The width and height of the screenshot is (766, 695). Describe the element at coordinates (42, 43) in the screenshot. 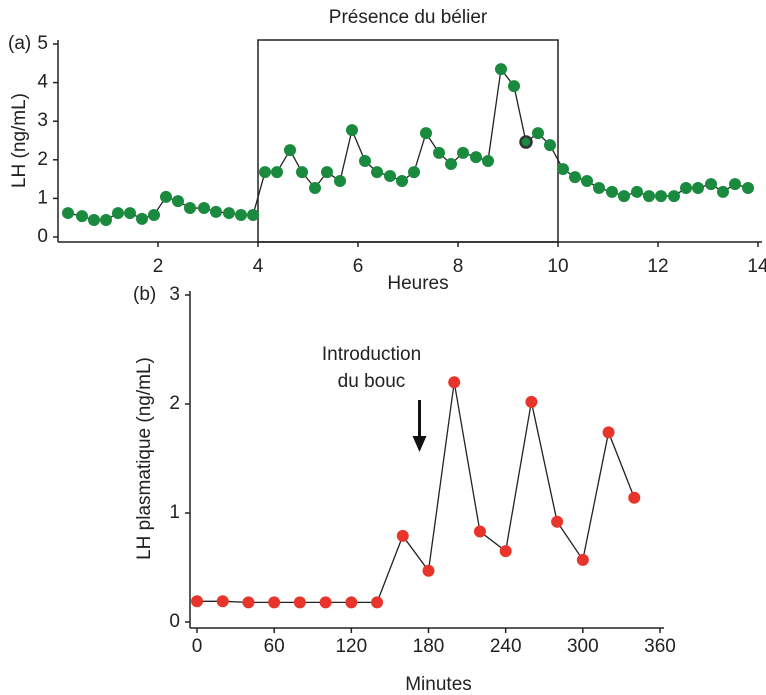

I see `y-tick-label: 5` at that location.